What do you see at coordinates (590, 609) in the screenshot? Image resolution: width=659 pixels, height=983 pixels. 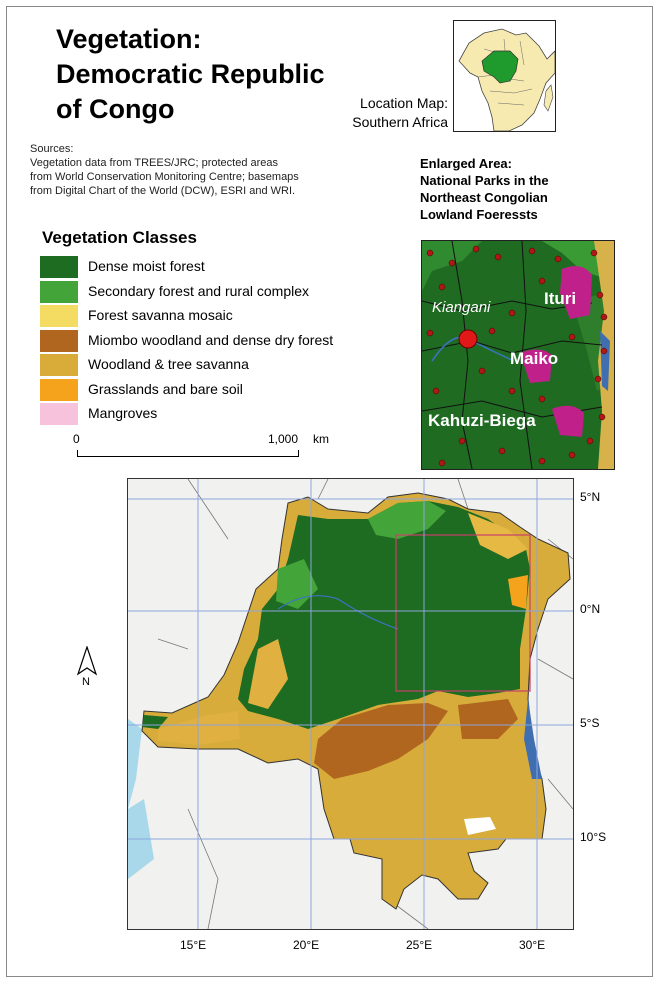 I see `lat-label: 0°N` at bounding box center [590, 609].